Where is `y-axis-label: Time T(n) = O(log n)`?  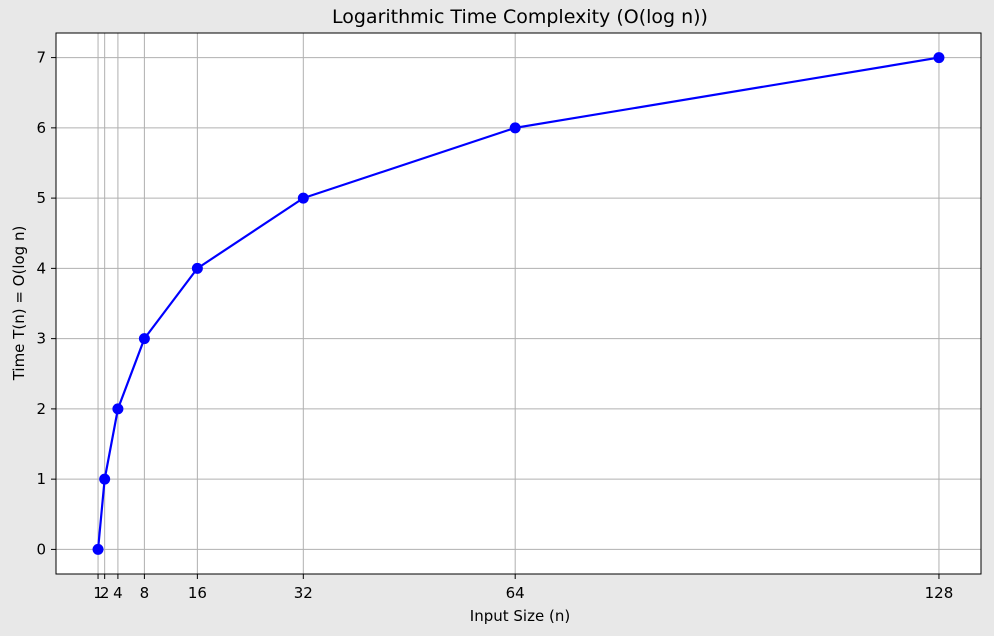 y-axis-label: Time T(n) = O(log n) is located at coordinates (19, 304).